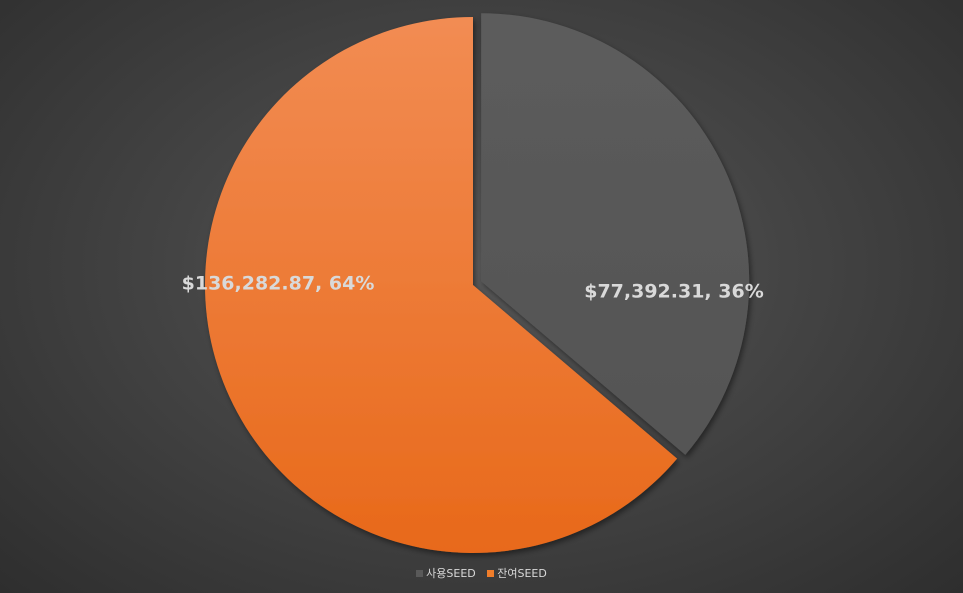 The width and height of the screenshot is (963, 593). Describe the element at coordinates (420, 573) in the screenshot. I see `legend-swatch-used-seed` at that location.